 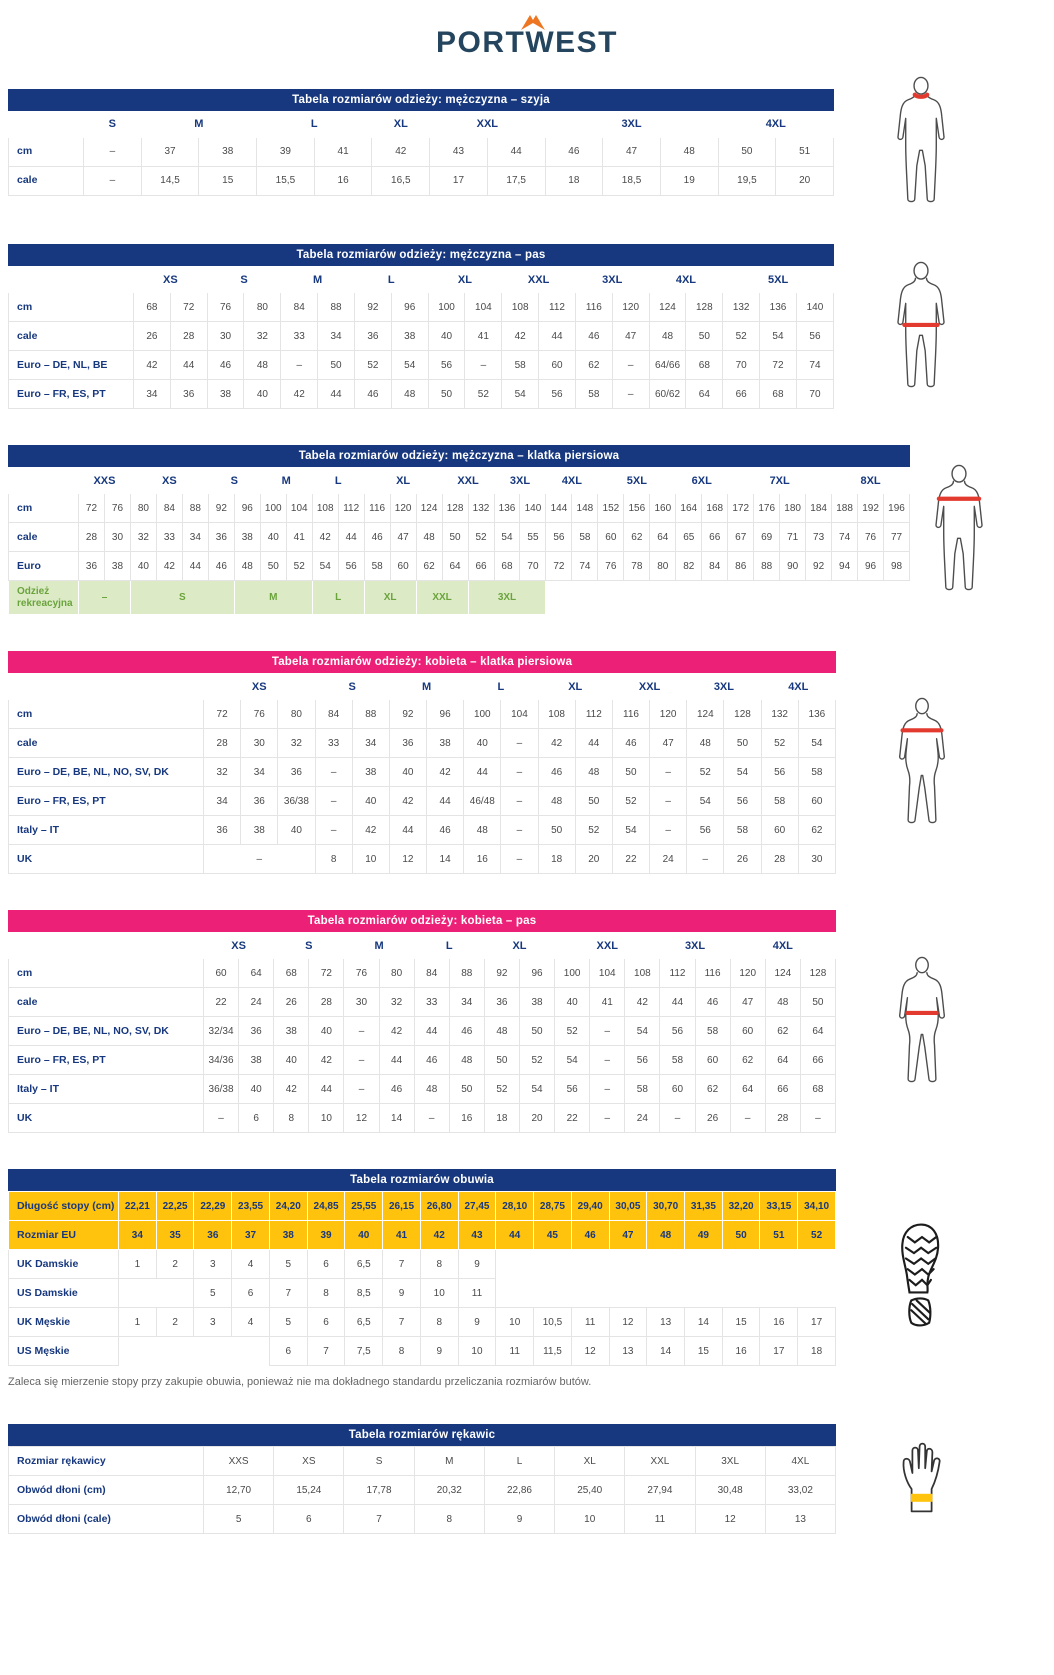 I want to click on row-label: Obwód dłoni (cale), so click(x=106, y=1519).